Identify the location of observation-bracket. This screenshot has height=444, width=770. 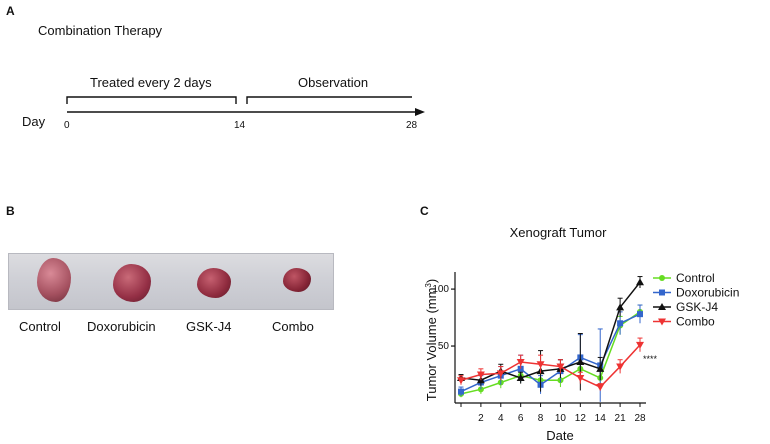
(329, 100).